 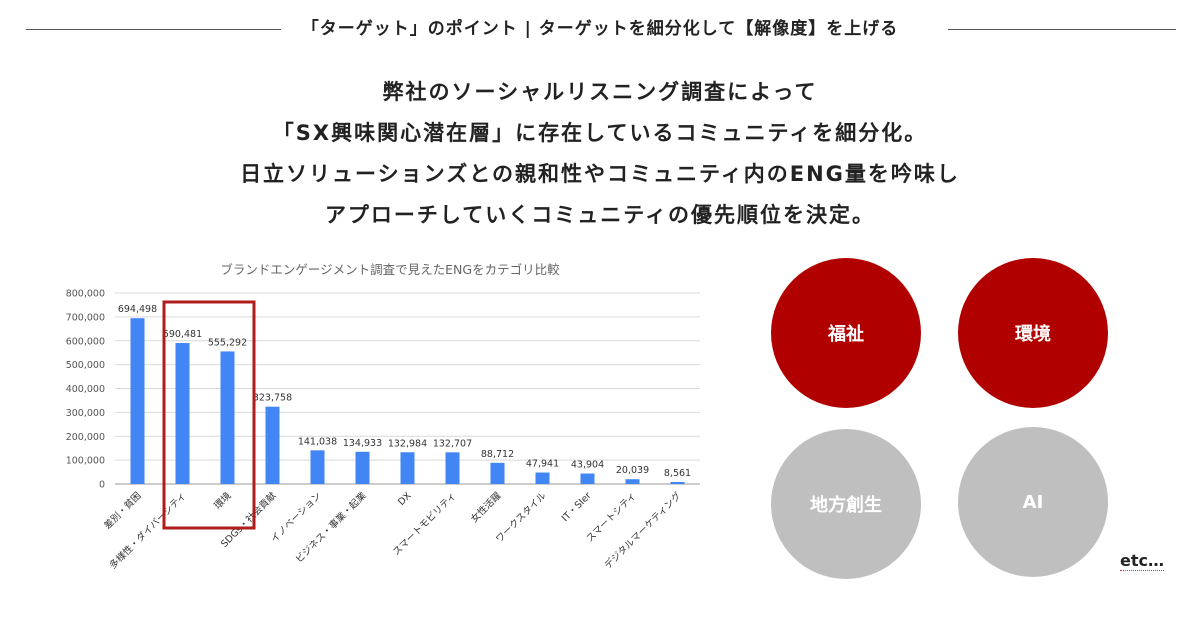 I want to click on community-circle-environment: 環境, so click(x=1033, y=333).